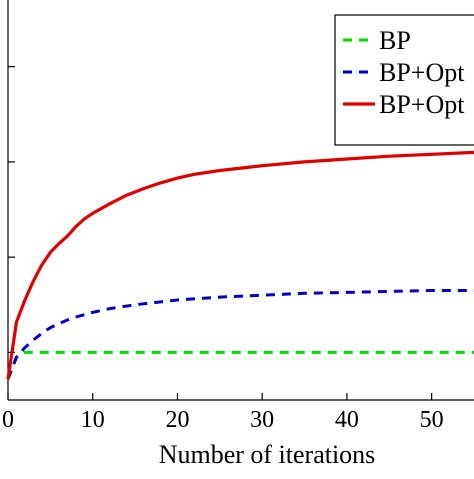 The height and width of the screenshot is (479, 474). Describe the element at coordinates (395, 40) in the screenshot. I see `legend-label-0: BP` at that location.